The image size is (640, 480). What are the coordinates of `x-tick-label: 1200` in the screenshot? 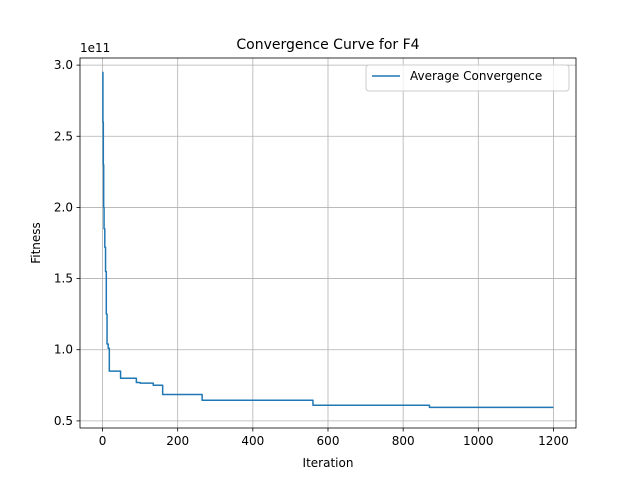 It's located at (553, 441).